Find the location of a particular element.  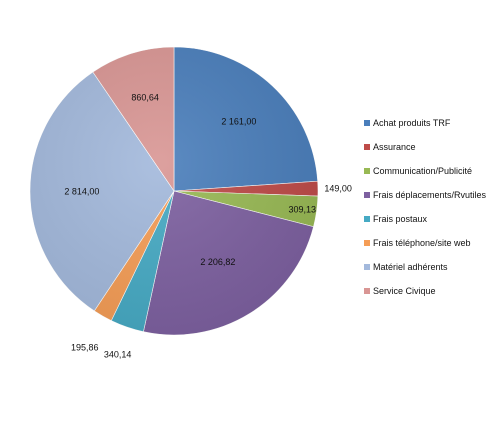

legend-label: Frais déplacements/Rvutiles is located at coordinates (430, 195).